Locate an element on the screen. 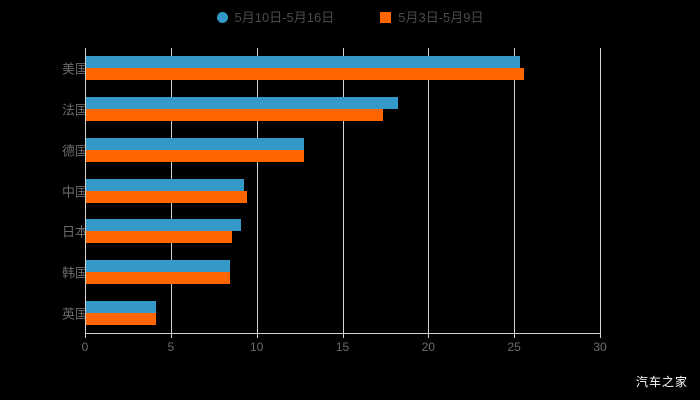 The image size is (700, 400). y-axis-label-3: 德国 is located at coordinates (74, 151).